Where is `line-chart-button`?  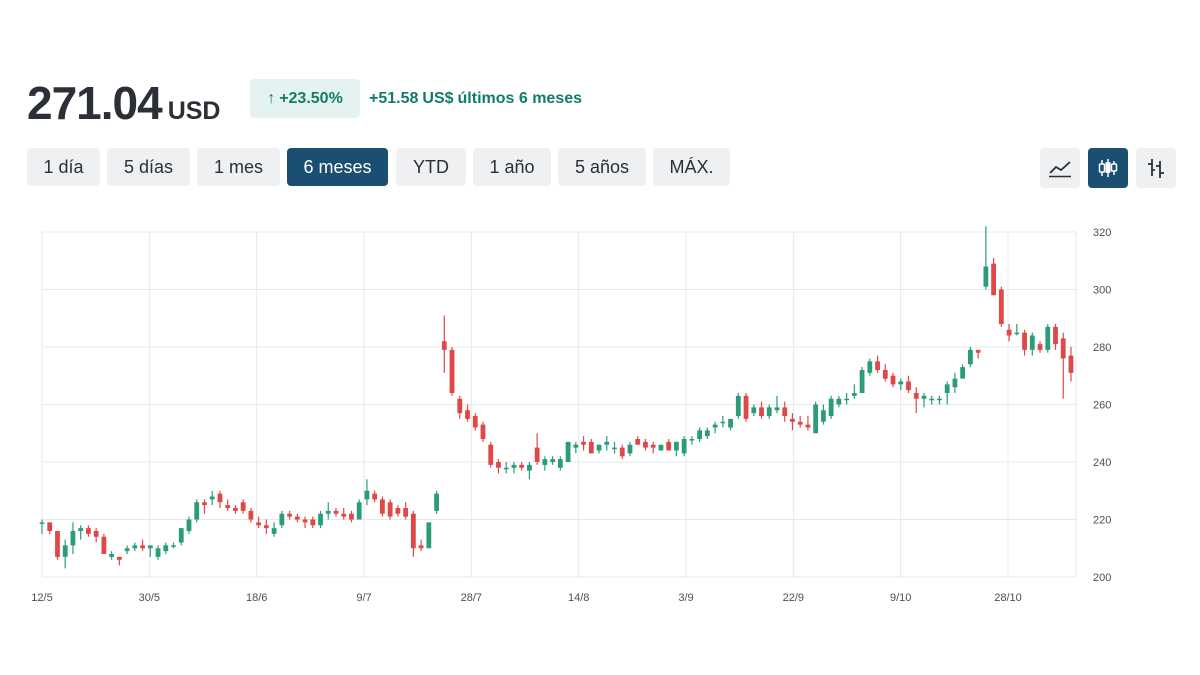
line-chart-button is located at coordinates (1060, 168).